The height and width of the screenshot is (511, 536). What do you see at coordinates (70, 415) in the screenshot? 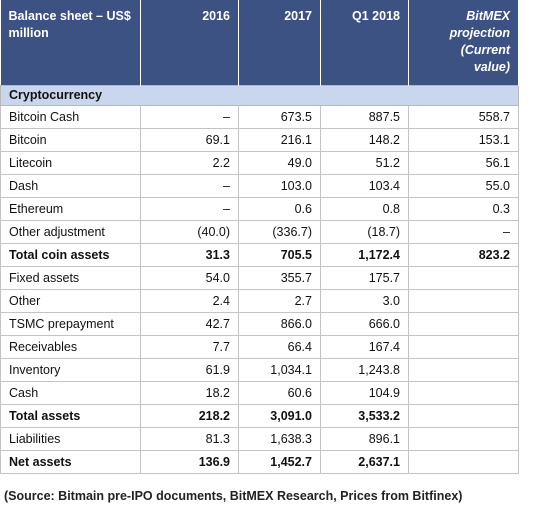
I see `row-label: Total assets` at bounding box center [70, 415].